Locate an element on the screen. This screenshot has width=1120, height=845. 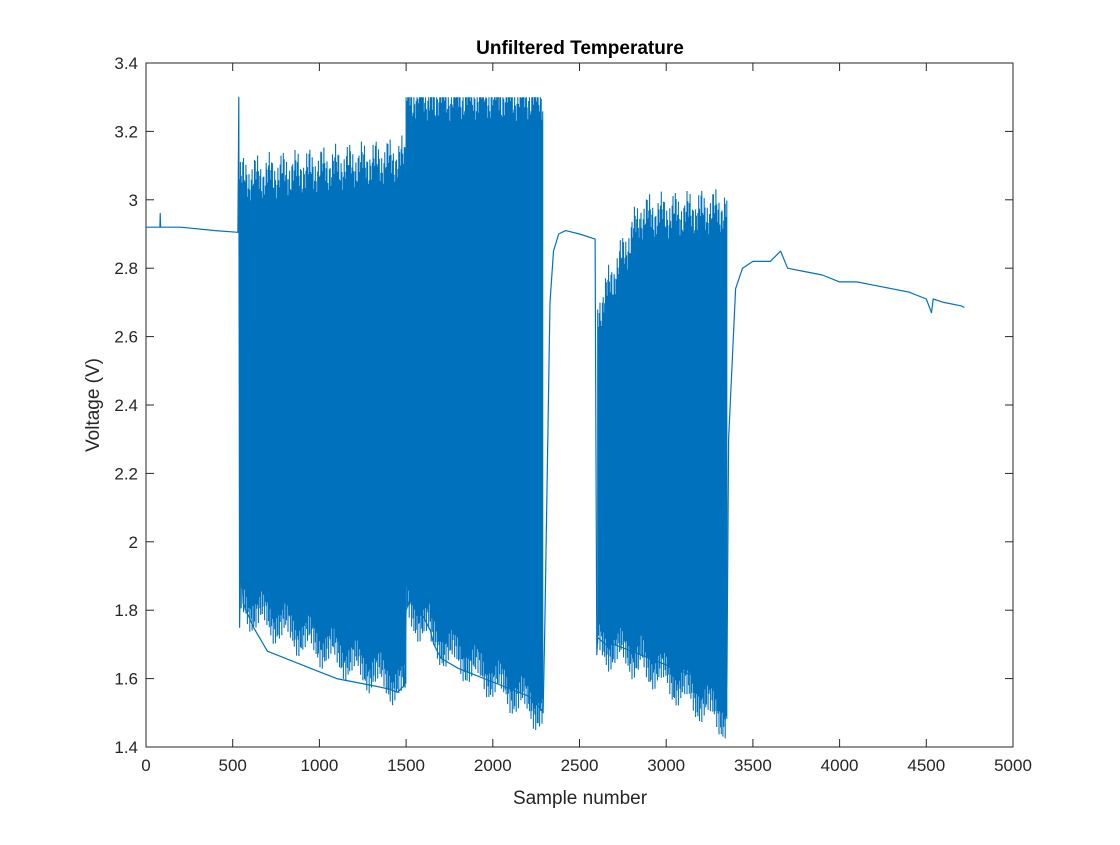
y-axis-label: Voltage (V) is located at coordinates (93, 405).